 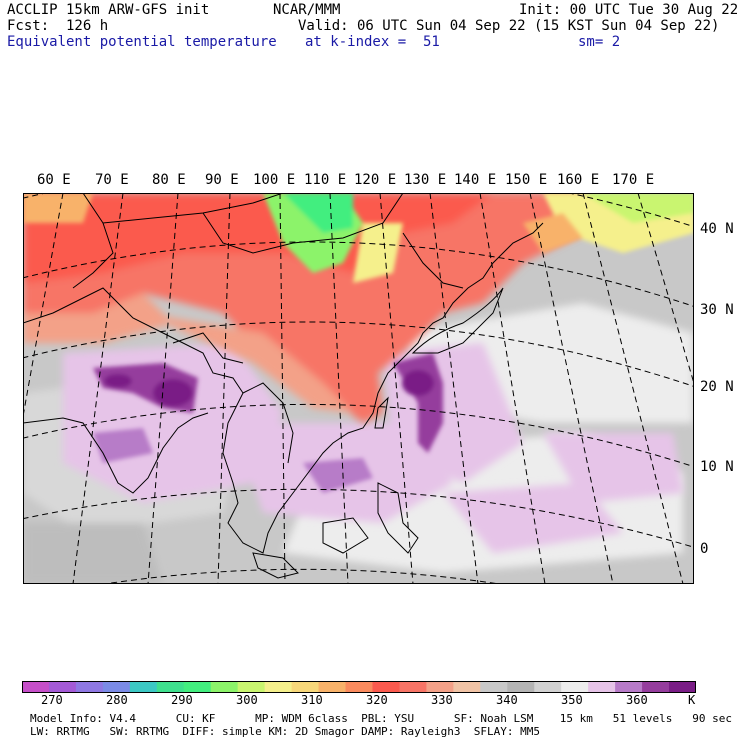 I want to click on lon-label: 90 E, so click(x=222, y=180).